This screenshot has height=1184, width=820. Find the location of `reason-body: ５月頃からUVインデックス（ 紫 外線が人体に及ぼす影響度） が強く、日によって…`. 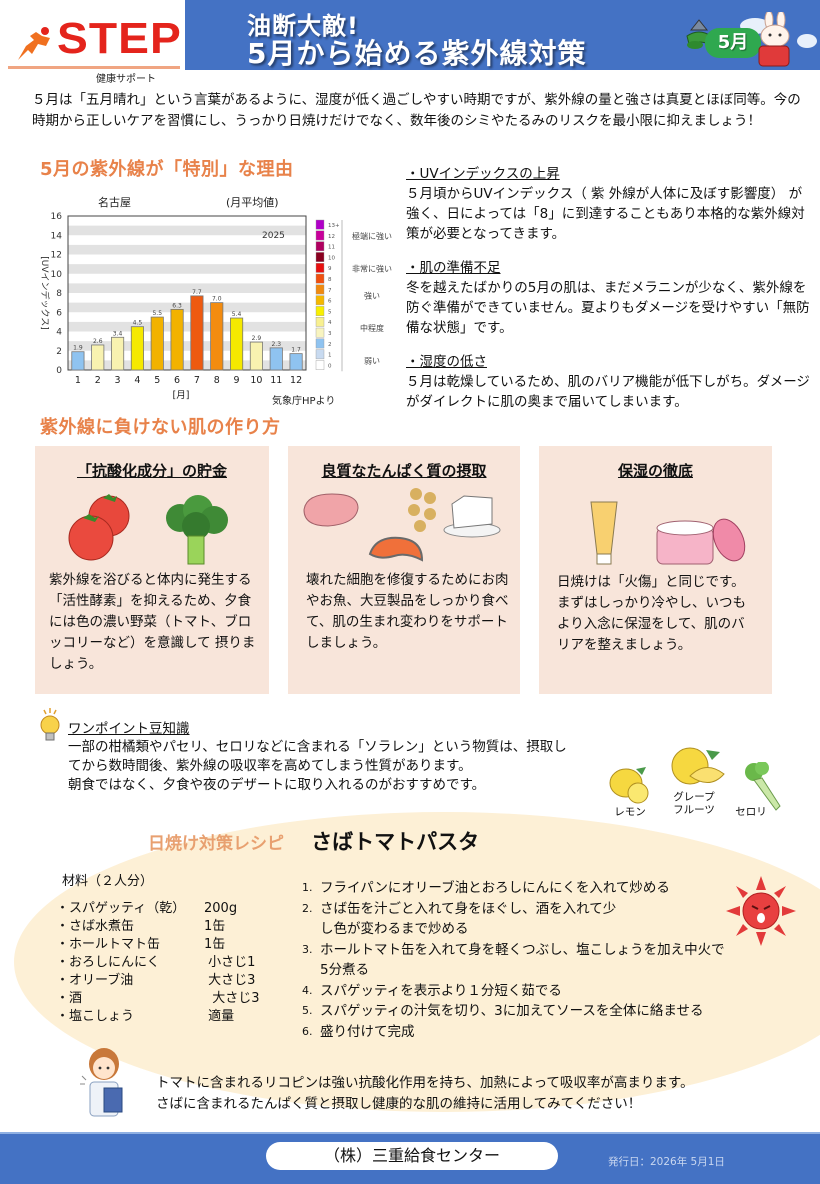

reason-body: ５月頃からUVインデックス（ 紫 外線が人体に及ぼす影響度） が強く、日によって… is located at coordinates (605, 214).